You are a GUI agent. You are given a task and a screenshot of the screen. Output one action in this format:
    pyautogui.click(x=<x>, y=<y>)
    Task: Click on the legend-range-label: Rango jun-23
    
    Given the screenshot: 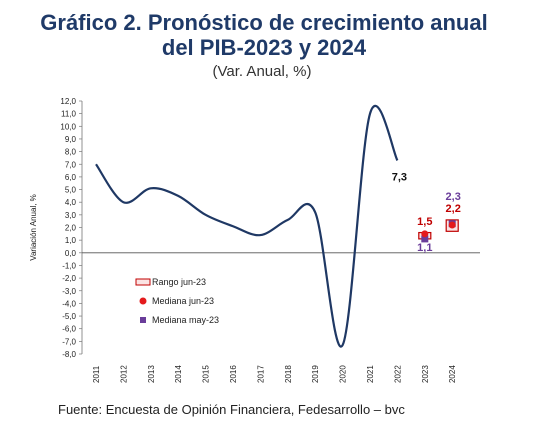 What is the action you would take?
    pyautogui.click(x=179, y=282)
    